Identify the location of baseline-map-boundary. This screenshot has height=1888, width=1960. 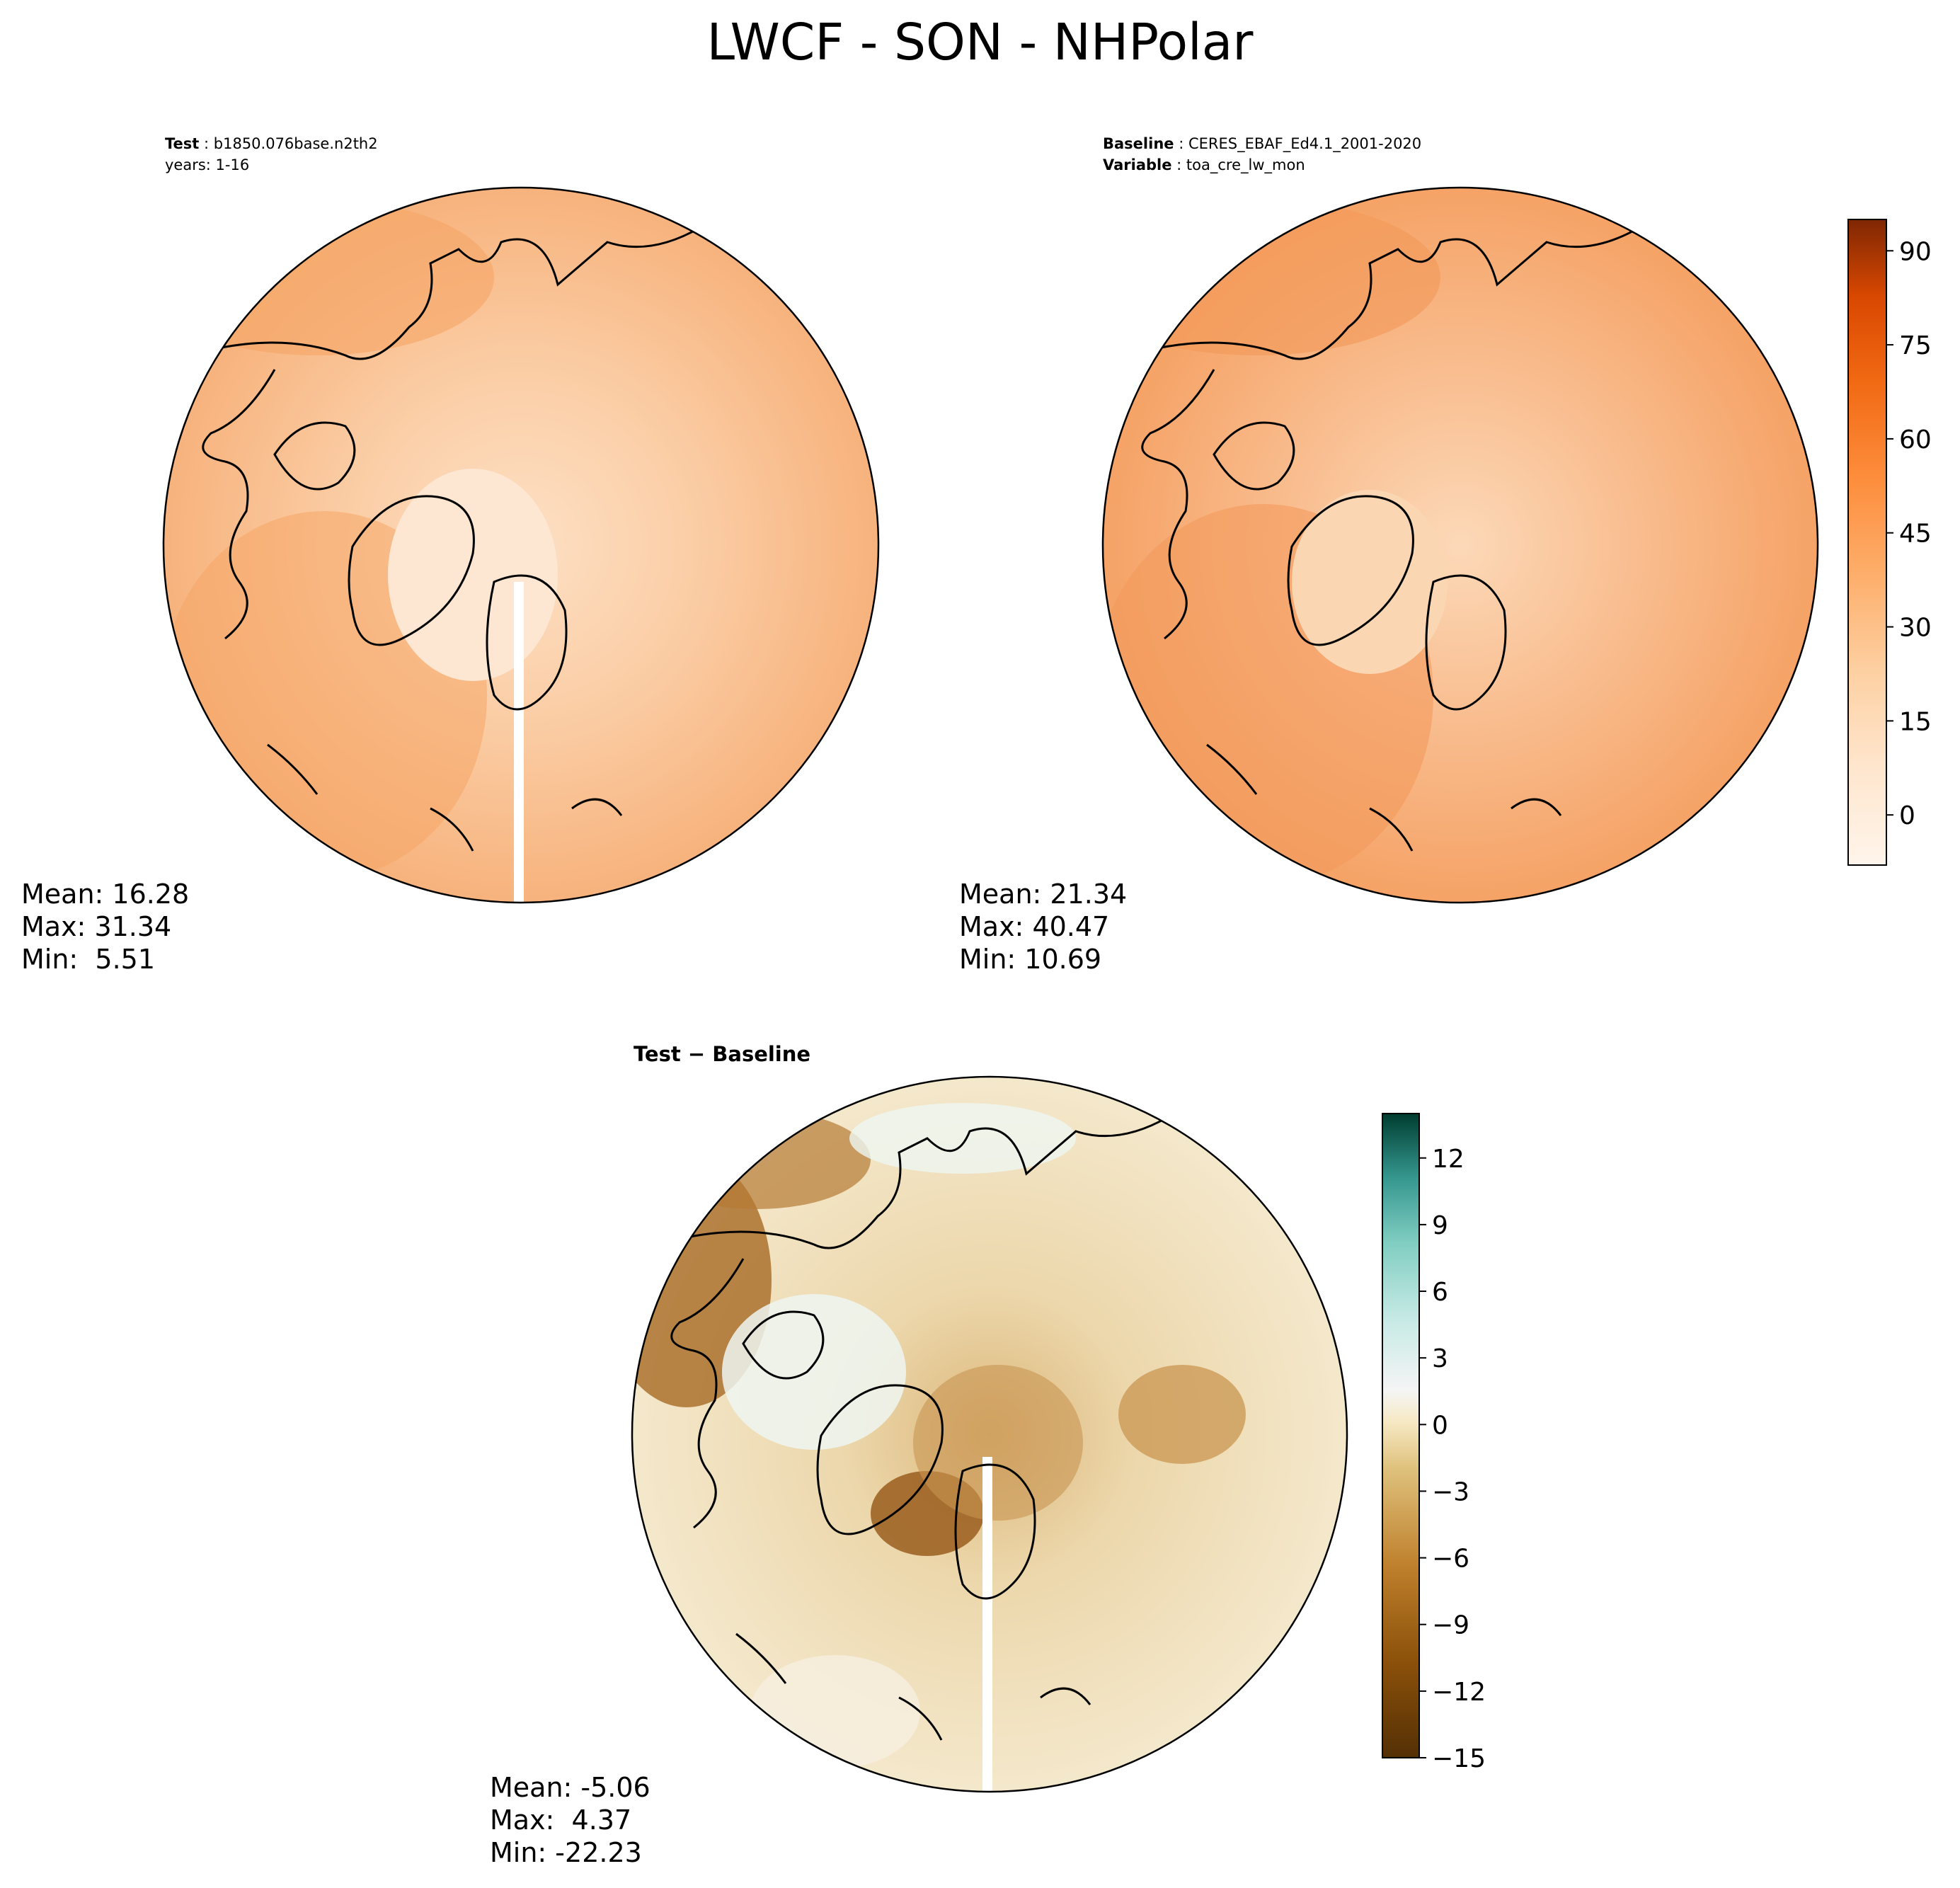
(1460, 545).